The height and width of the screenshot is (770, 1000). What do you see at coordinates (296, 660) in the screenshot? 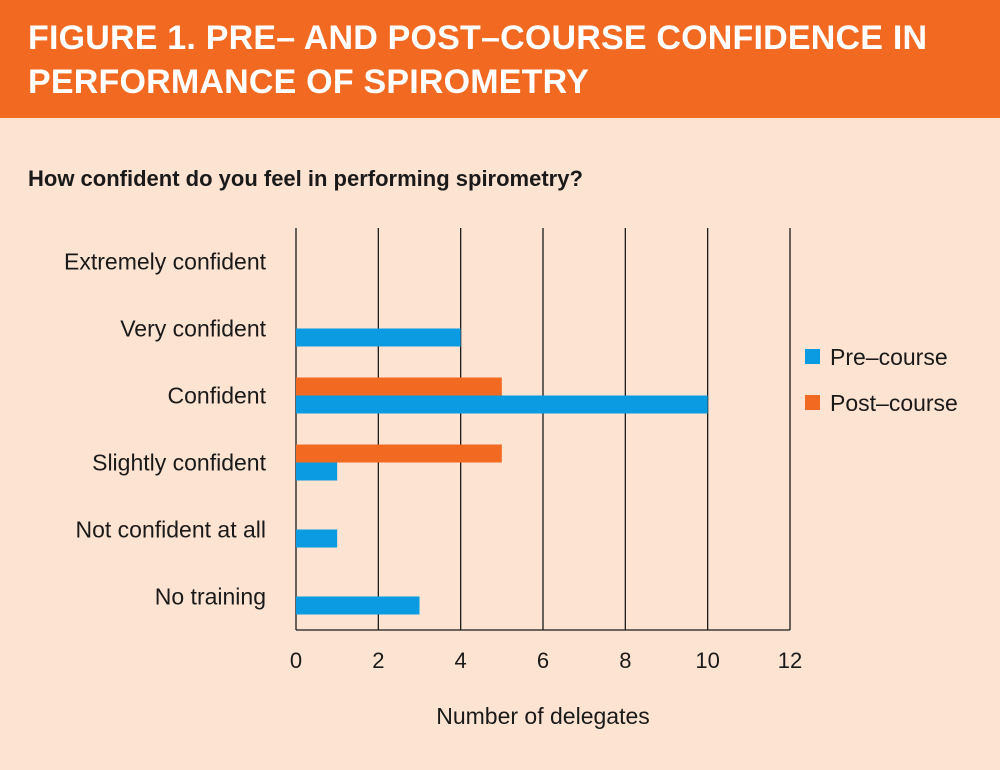
I see `x-tick-label: 0` at bounding box center [296, 660].